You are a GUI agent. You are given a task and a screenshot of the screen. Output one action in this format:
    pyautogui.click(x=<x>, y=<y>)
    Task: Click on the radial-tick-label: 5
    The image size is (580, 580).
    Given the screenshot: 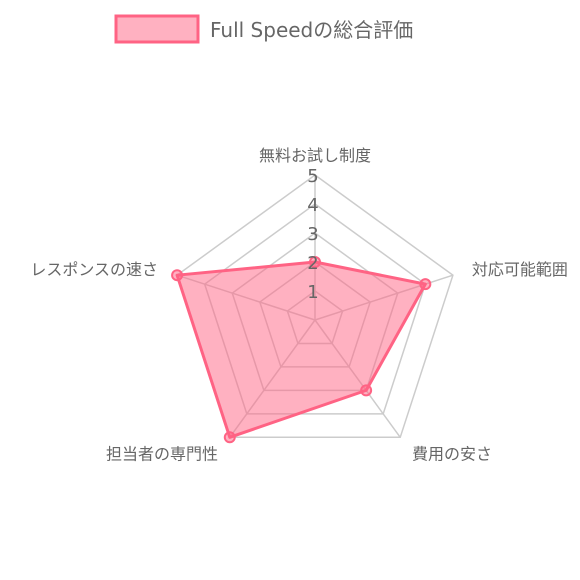 What is the action you would take?
    pyautogui.click(x=312, y=176)
    